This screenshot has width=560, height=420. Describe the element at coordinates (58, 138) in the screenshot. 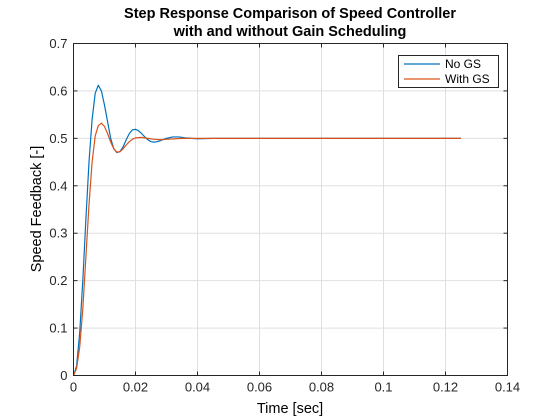

I see `y-tick-label: 0.5` at that location.